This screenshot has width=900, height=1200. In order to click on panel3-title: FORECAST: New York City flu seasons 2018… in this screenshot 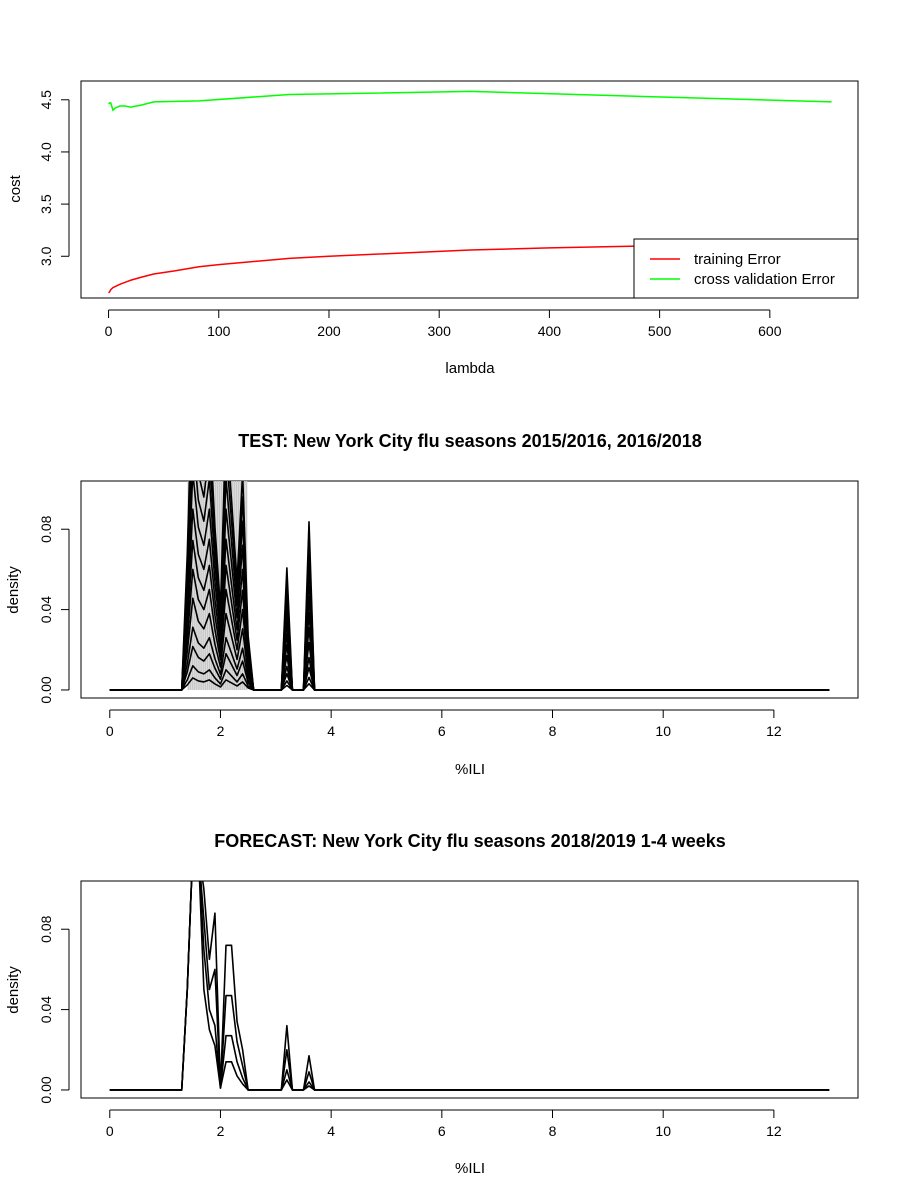, I will do `click(470, 841)`.